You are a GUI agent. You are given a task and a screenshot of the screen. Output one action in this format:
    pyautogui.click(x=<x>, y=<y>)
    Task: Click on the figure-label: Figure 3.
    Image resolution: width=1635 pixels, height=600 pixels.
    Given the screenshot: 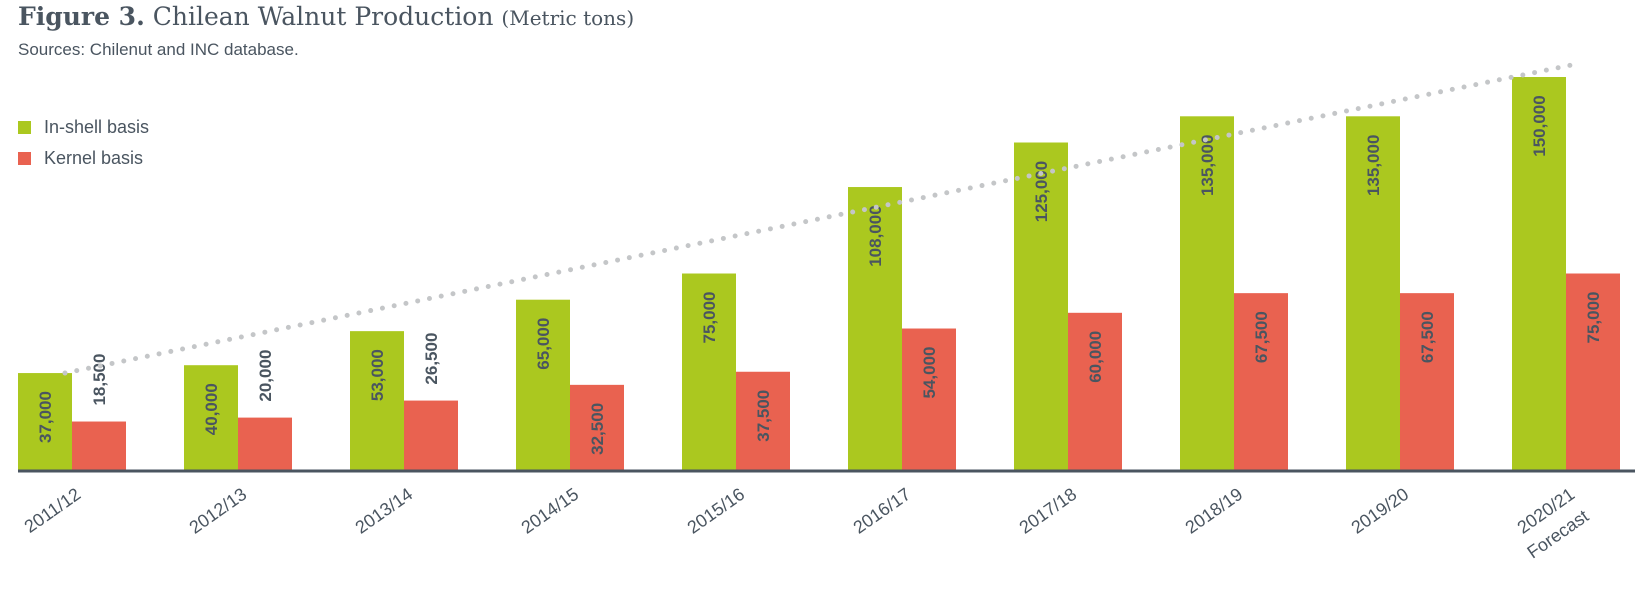 What is the action you would take?
    pyautogui.click(x=81, y=16)
    